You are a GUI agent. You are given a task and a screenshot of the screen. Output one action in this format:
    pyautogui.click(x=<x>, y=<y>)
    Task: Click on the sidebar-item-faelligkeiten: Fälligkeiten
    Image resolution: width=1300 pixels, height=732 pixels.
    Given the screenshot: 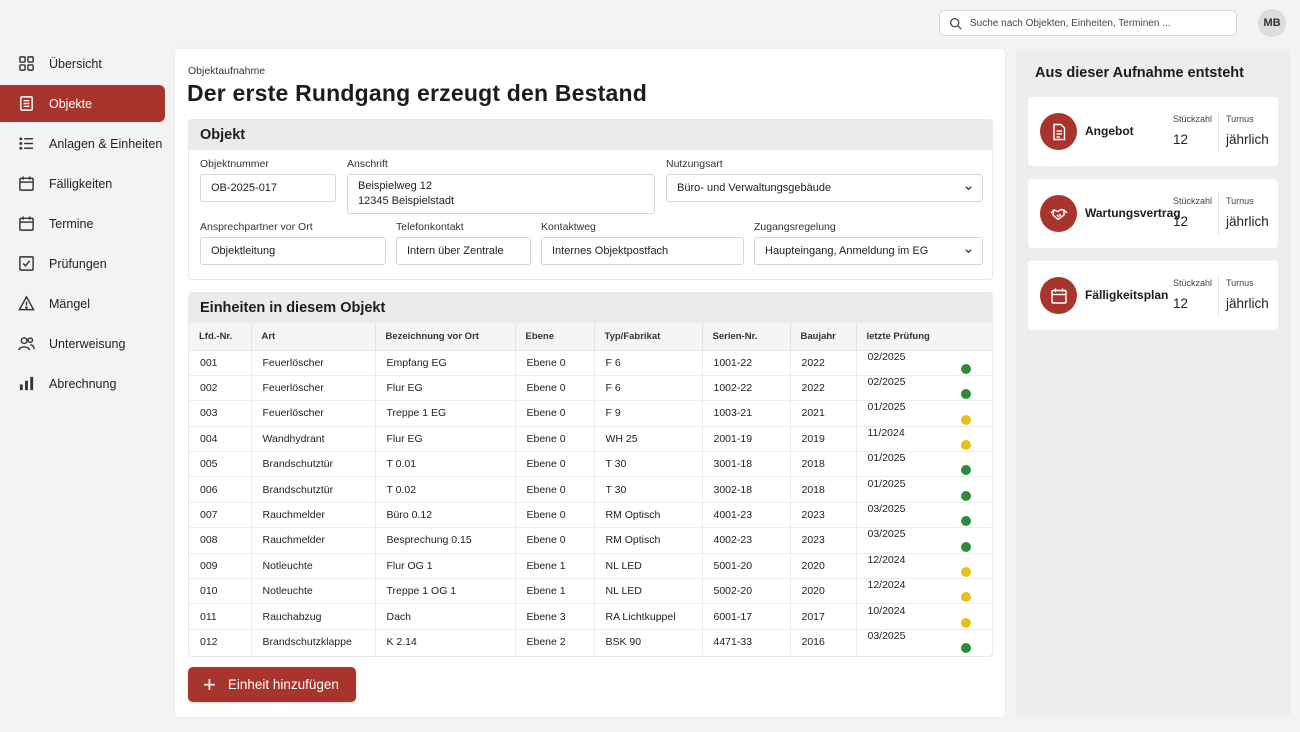 What is the action you would take?
    pyautogui.click(x=85, y=183)
    